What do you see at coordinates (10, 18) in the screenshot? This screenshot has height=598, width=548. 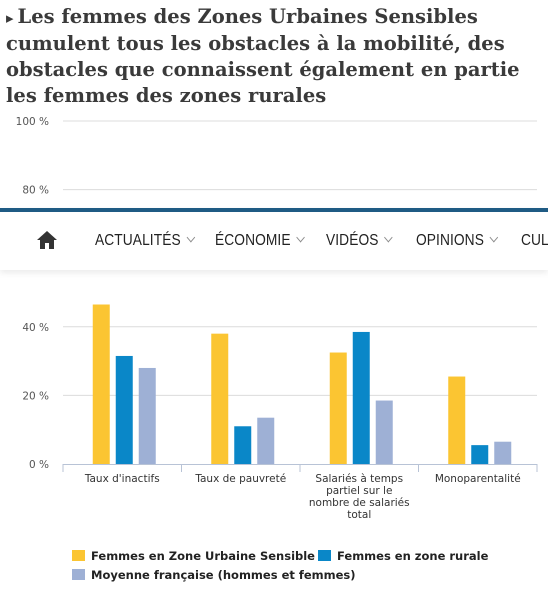 I see `title-arrow-icon: ▸` at bounding box center [10, 18].